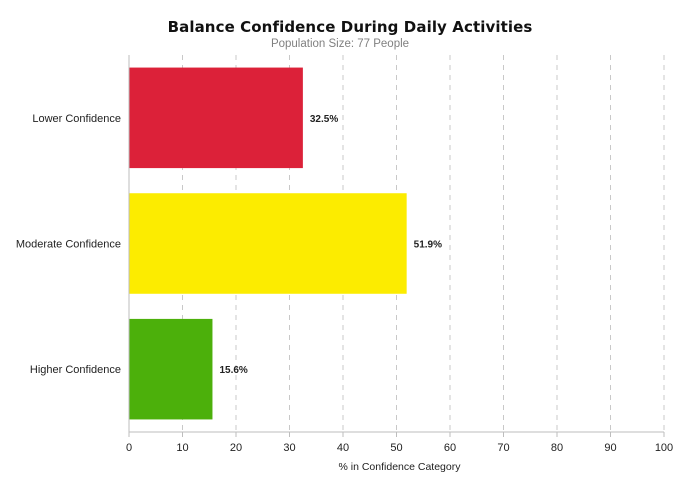 The image size is (700, 491). Describe the element at coordinates (396, 448) in the screenshot. I see `x-tick-label-50: 50` at that location.